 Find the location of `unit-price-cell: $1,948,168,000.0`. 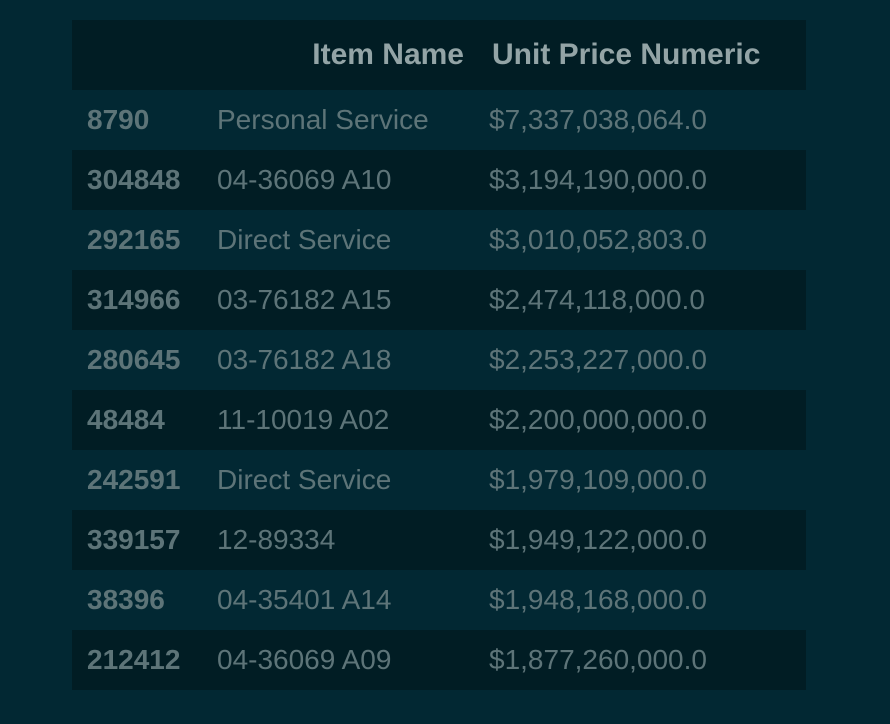

unit-price-cell: $1,948,168,000.0 is located at coordinates (598, 599).